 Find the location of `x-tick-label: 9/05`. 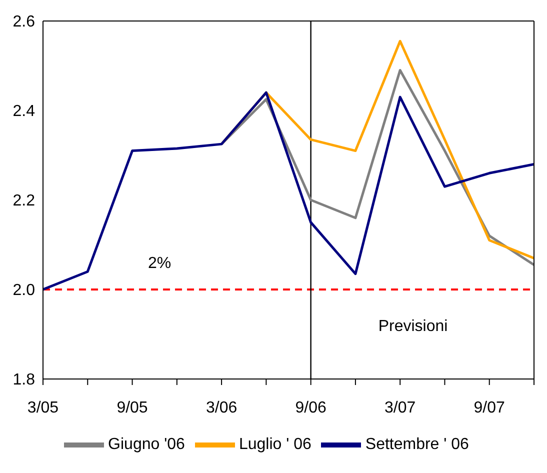

x-tick-label: 9/05 is located at coordinates (132, 407).